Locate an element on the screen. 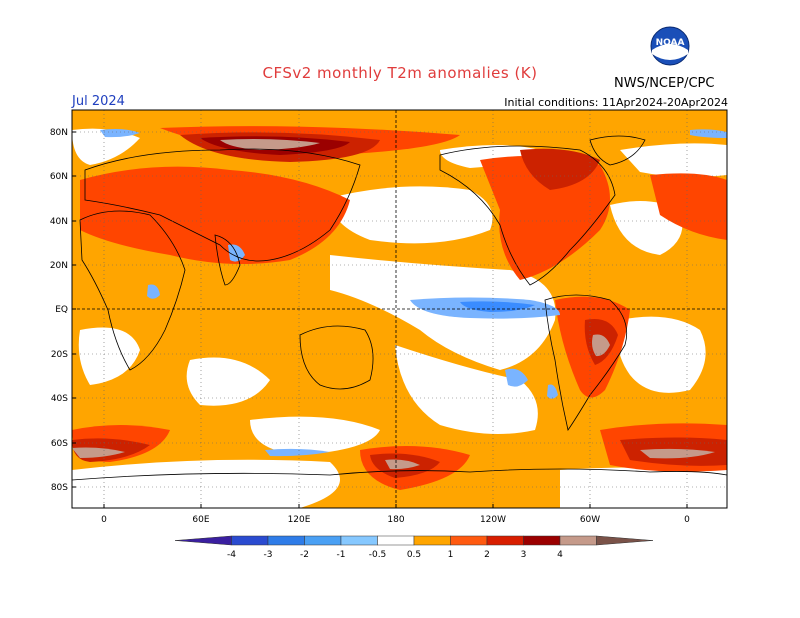 Image resolution: width=800 pixels, height=618 pixels. map-title: CFSv2 monthly T2m anomalies (K) is located at coordinates (400, 73).